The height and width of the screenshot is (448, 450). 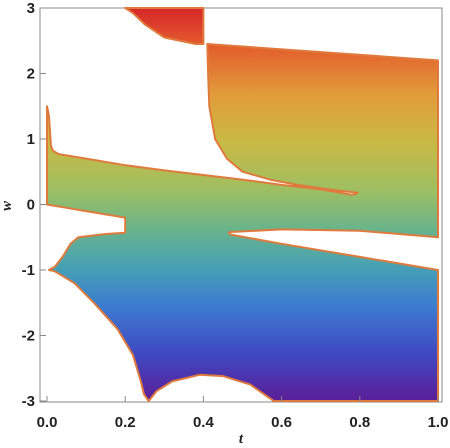 I want to click on y-tick-label: -2, so click(x=28, y=336).